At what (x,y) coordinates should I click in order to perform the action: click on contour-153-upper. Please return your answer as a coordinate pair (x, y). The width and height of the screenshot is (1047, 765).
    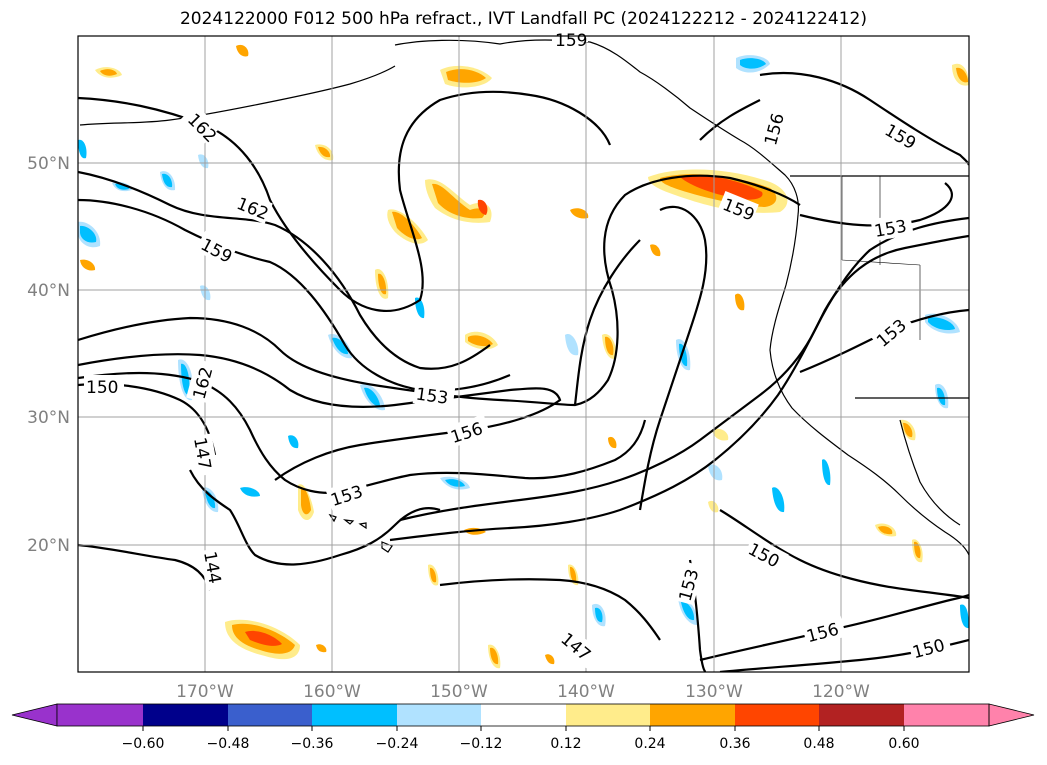
    Looking at the image, I should click on (320, 417).